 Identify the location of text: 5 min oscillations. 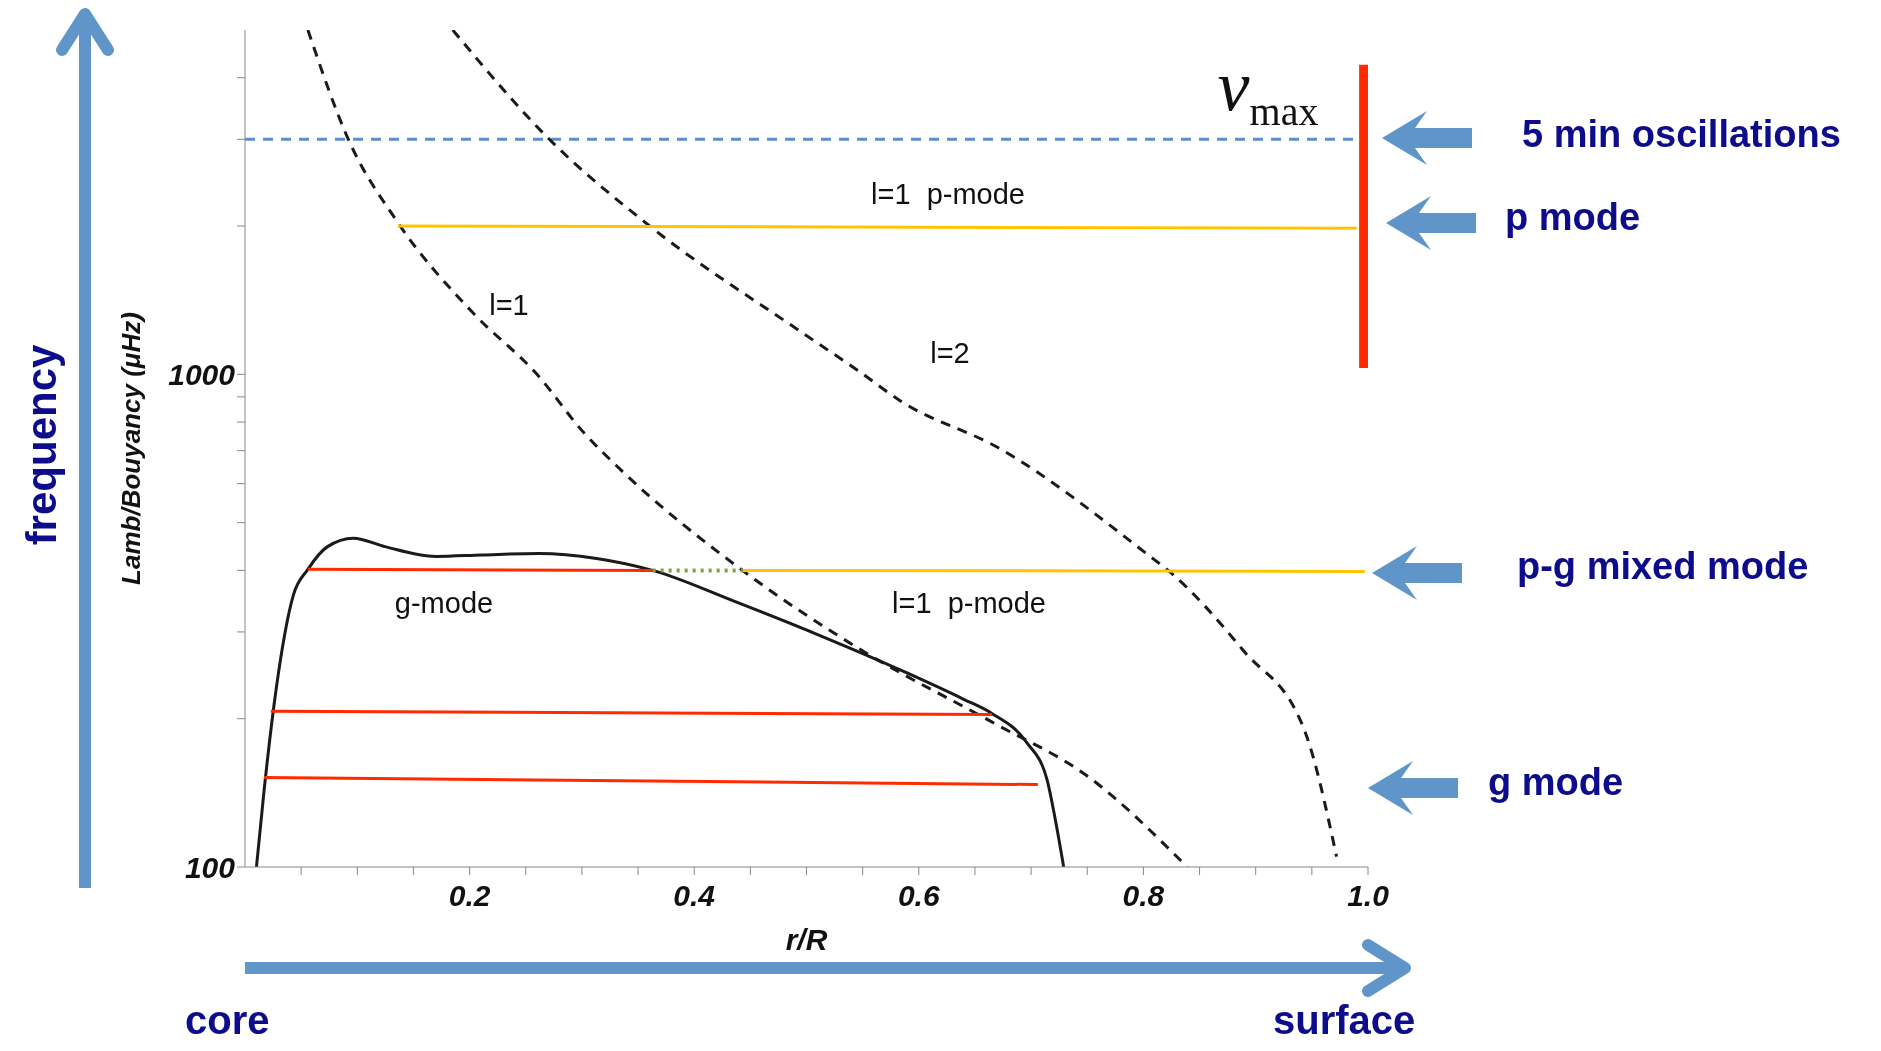
(1681, 134).